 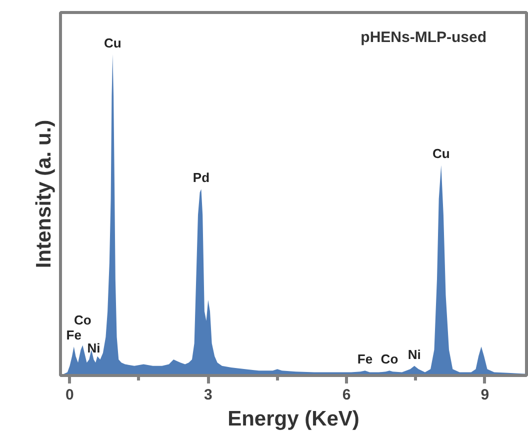 What do you see at coordinates (44, 194) in the screenshot?
I see `y-axis-title: Intensity (a. u.)` at bounding box center [44, 194].